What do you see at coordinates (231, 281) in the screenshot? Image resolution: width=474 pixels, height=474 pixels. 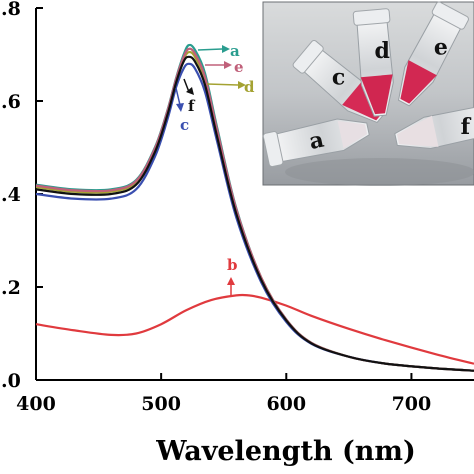 I see `arrowhead-b` at bounding box center [231, 281].